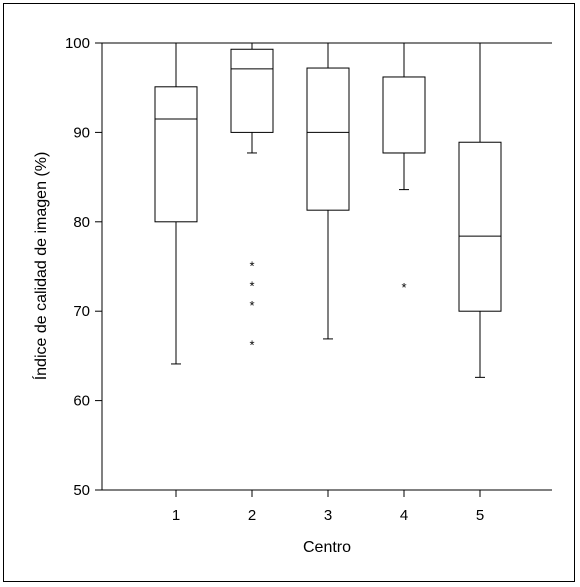 The image size is (580, 587). Describe the element at coordinates (81, 401) in the screenshot. I see `y-tick-label: 60` at that location.